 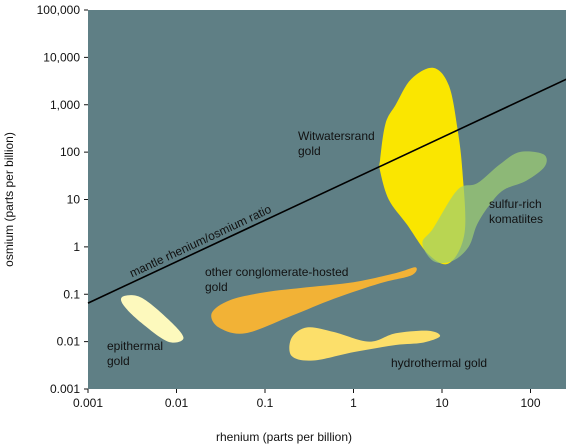 I want to click on x-axis-title: rhenium (parts per billion), so click(x=284, y=437).